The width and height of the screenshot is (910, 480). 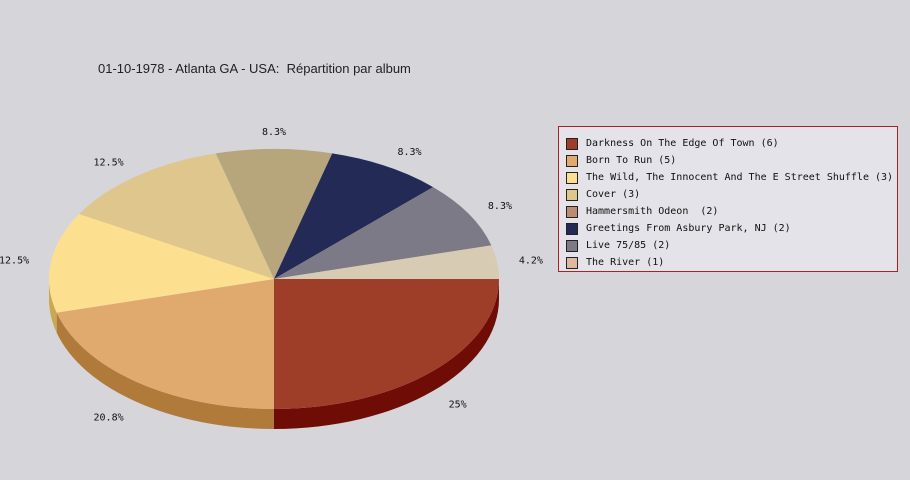 I want to click on pie-slice-cover, so click(x=176, y=216).